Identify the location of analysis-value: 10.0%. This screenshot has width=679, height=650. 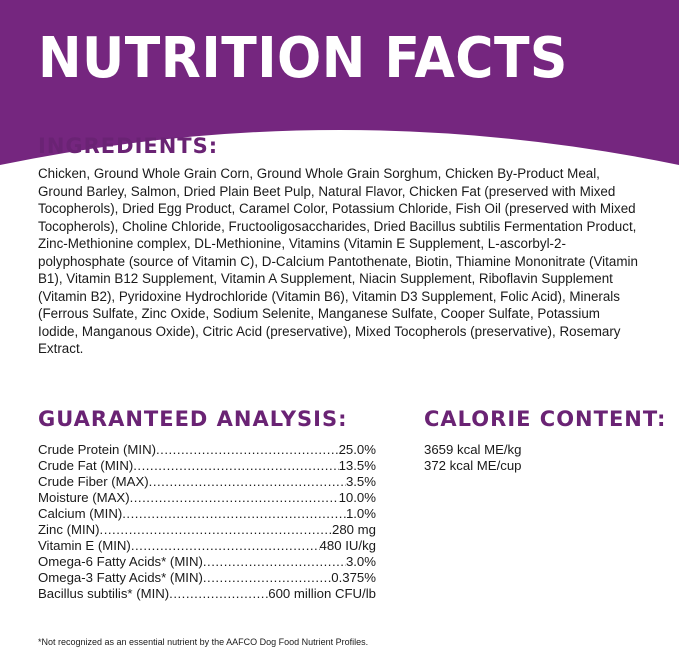
(357, 497).